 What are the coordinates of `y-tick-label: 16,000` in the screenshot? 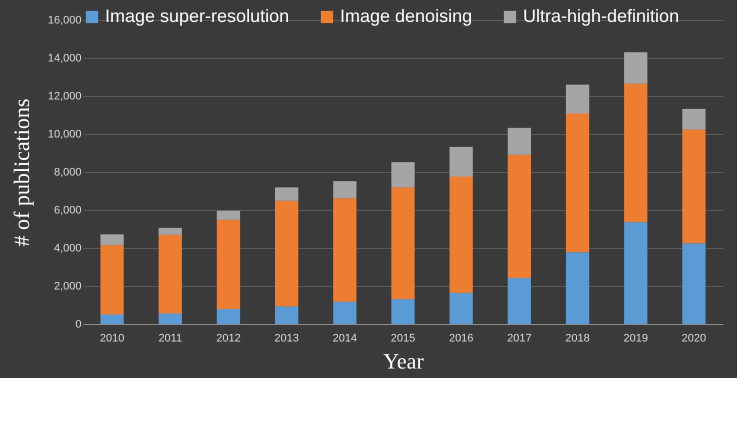 It's located at (65, 20).